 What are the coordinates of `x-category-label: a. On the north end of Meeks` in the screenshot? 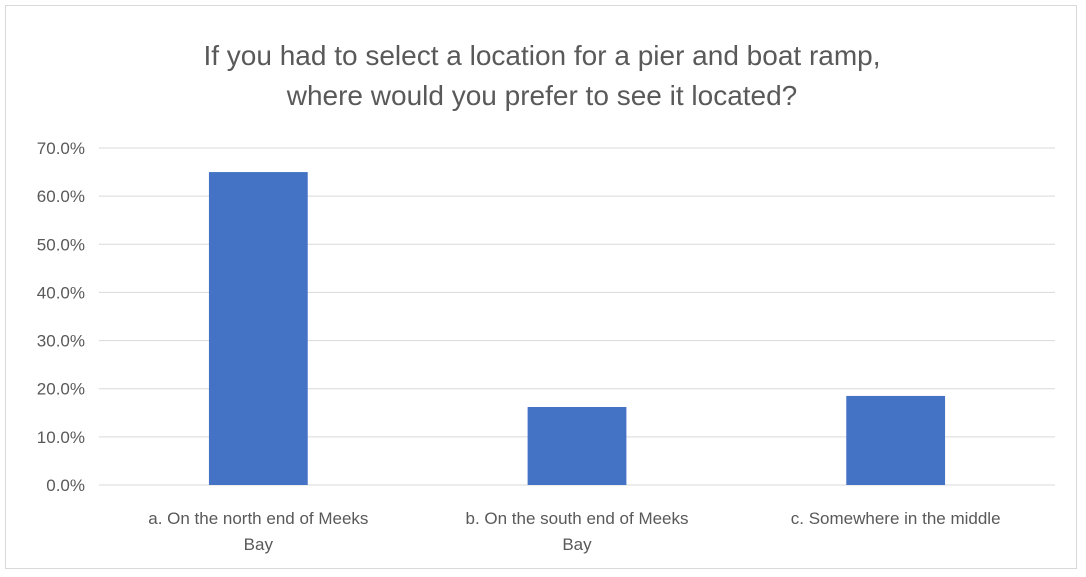 It's located at (258, 518).